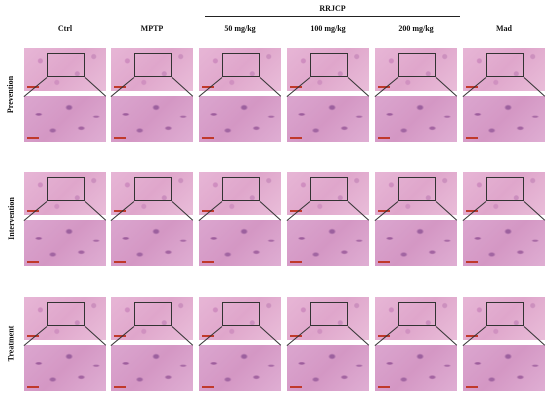 This screenshot has width=550, height=407. What do you see at coordinates (240, 28) in the screenshot?
I see `column-header: 50 mg/kg` at bounding box center [240, 28].